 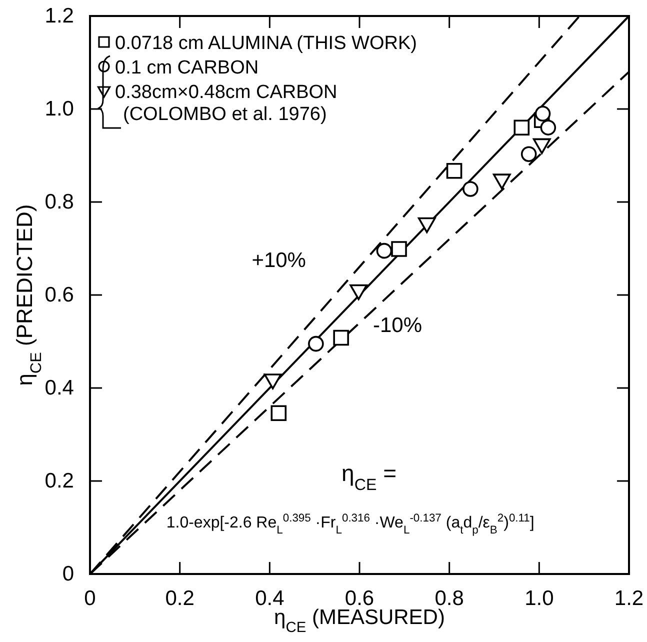 I want to click on text: 1.0-exp[-2.6 Re$_{L}$$^{0.395}$ ·Fr$_{L}$$^{0.316}$ ·We$_{L}$$^{-0.137}$ (a$_{t}$d$_{p}$/ε$_{B}$$^{2}$)$^{0.11}$], so click(x=350, y=524).